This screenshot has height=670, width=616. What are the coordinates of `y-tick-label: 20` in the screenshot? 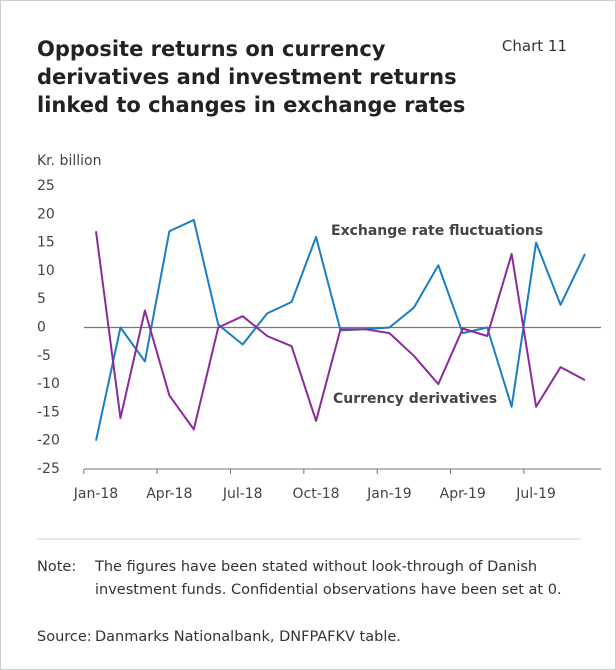 It's located at (46, 214).